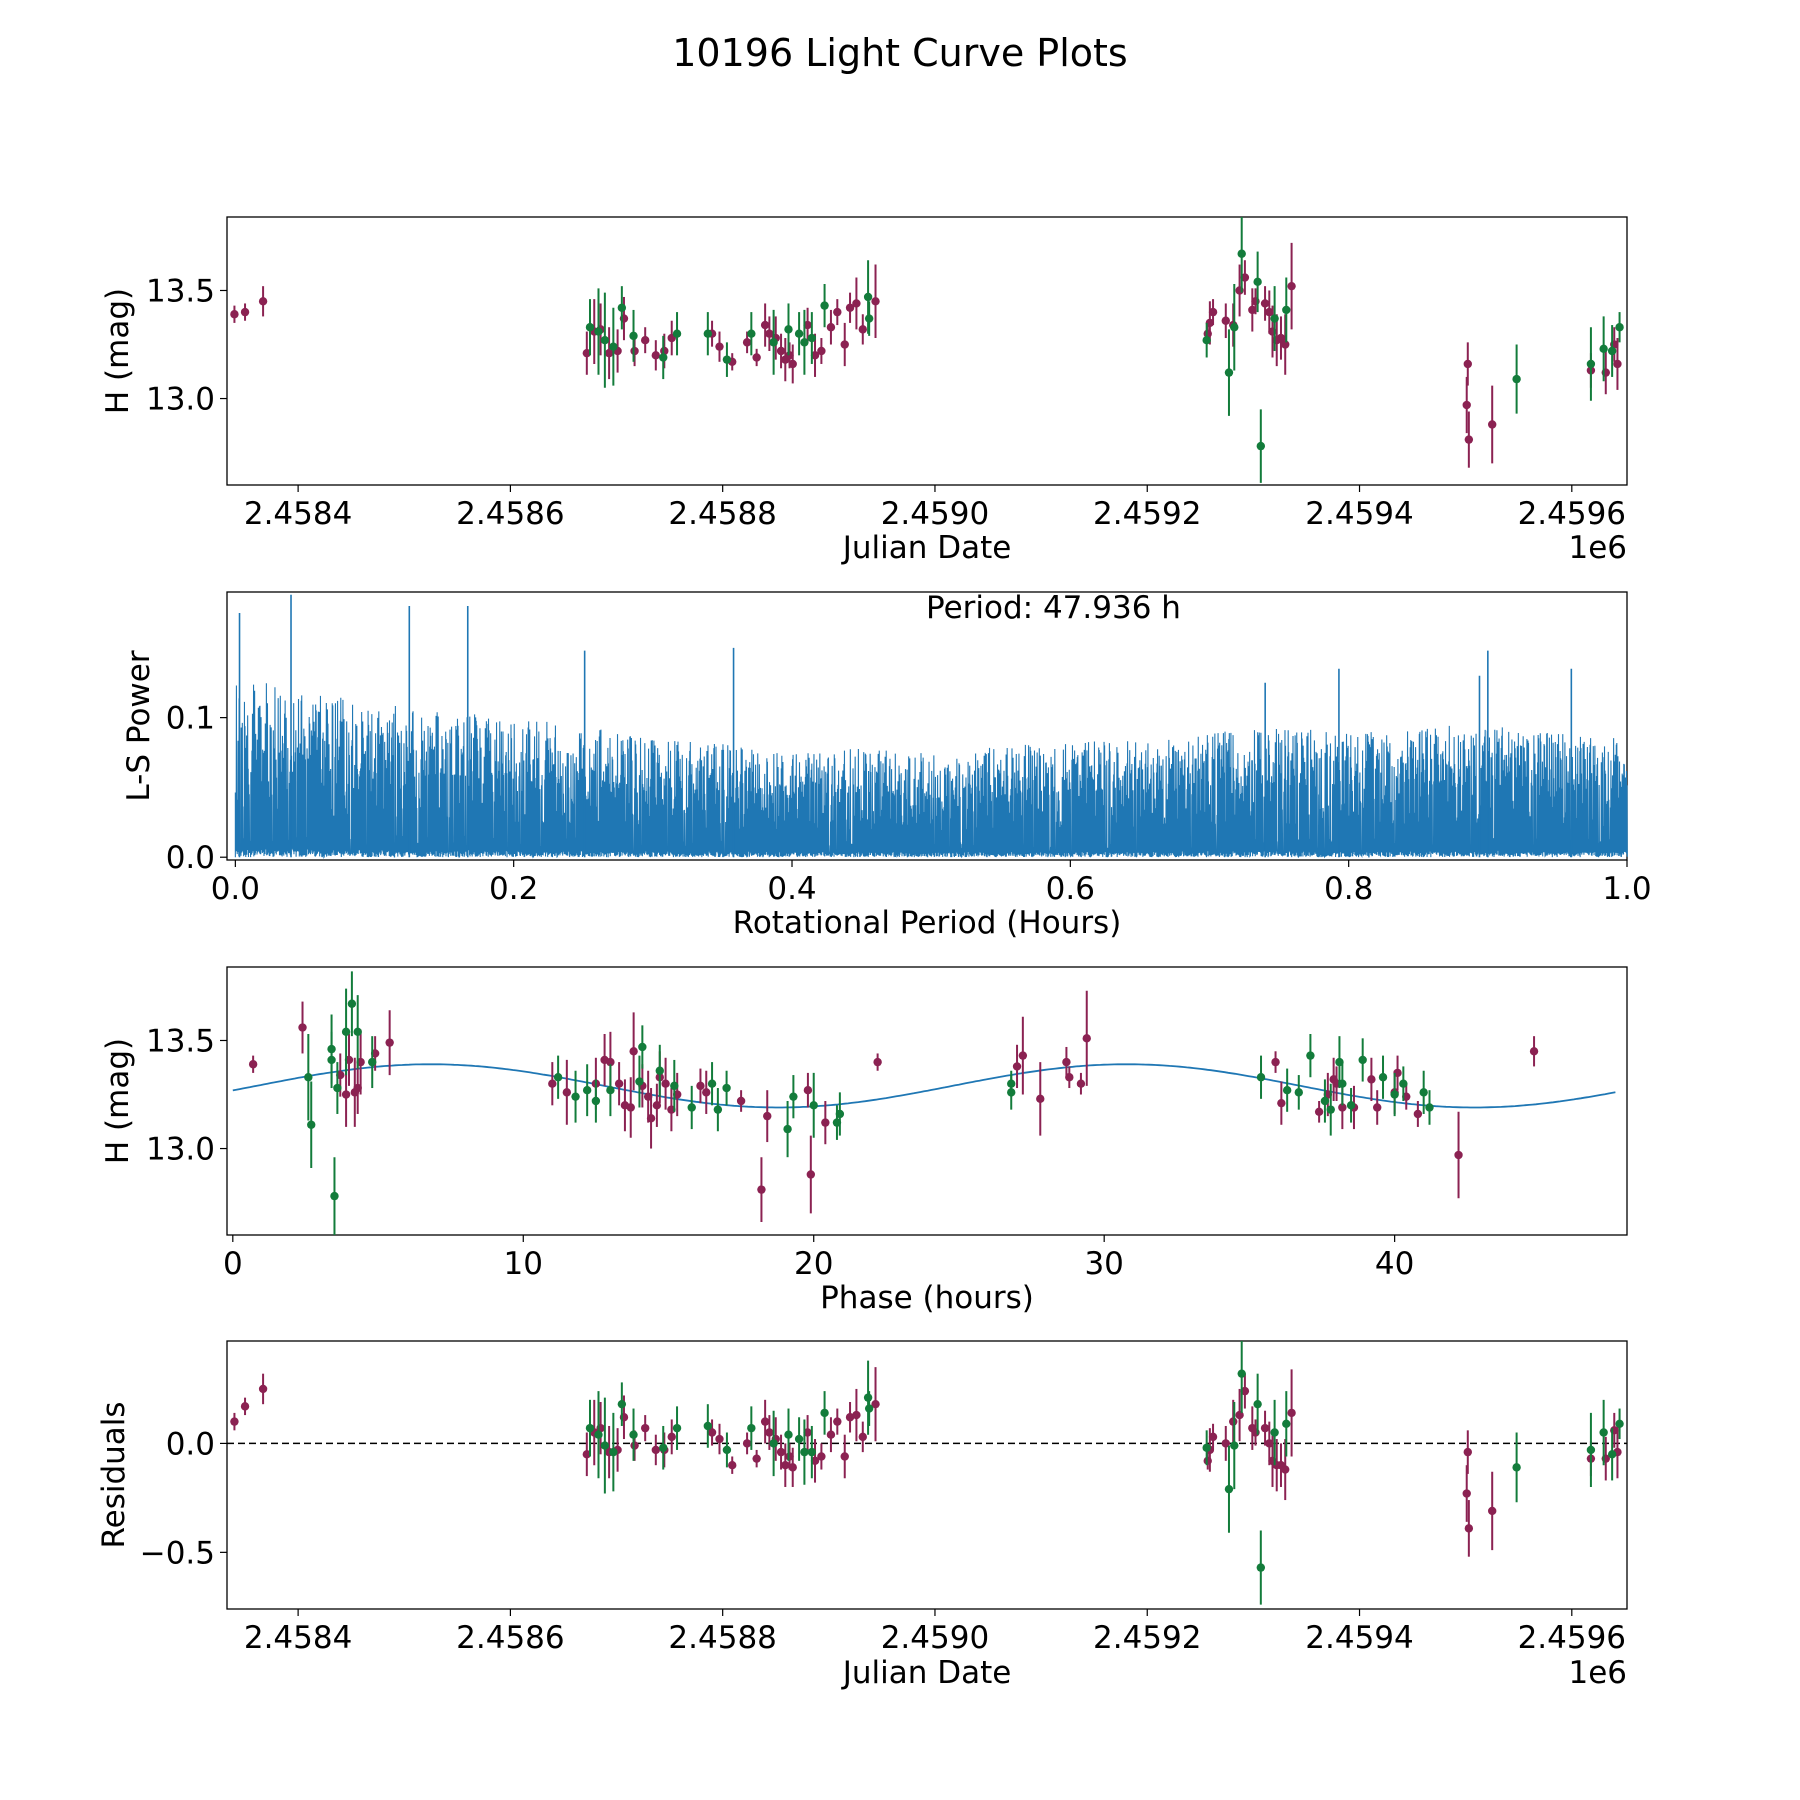 The image size is (1800, 1800). I want to click on y-tick-label: 13.0, so click(180, 400).